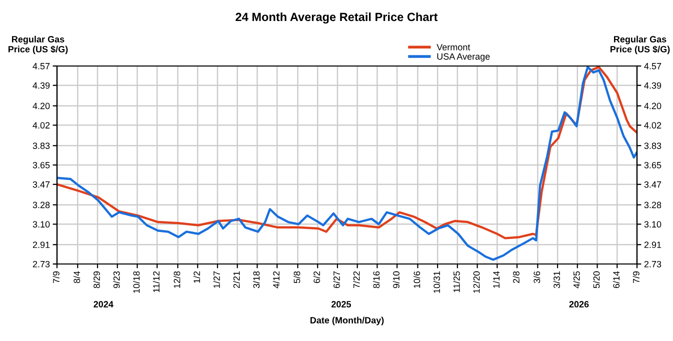  Describe the element at coordinates (41, 165) in the screenshot. I see `y-tick-label: 3.65` at that location.